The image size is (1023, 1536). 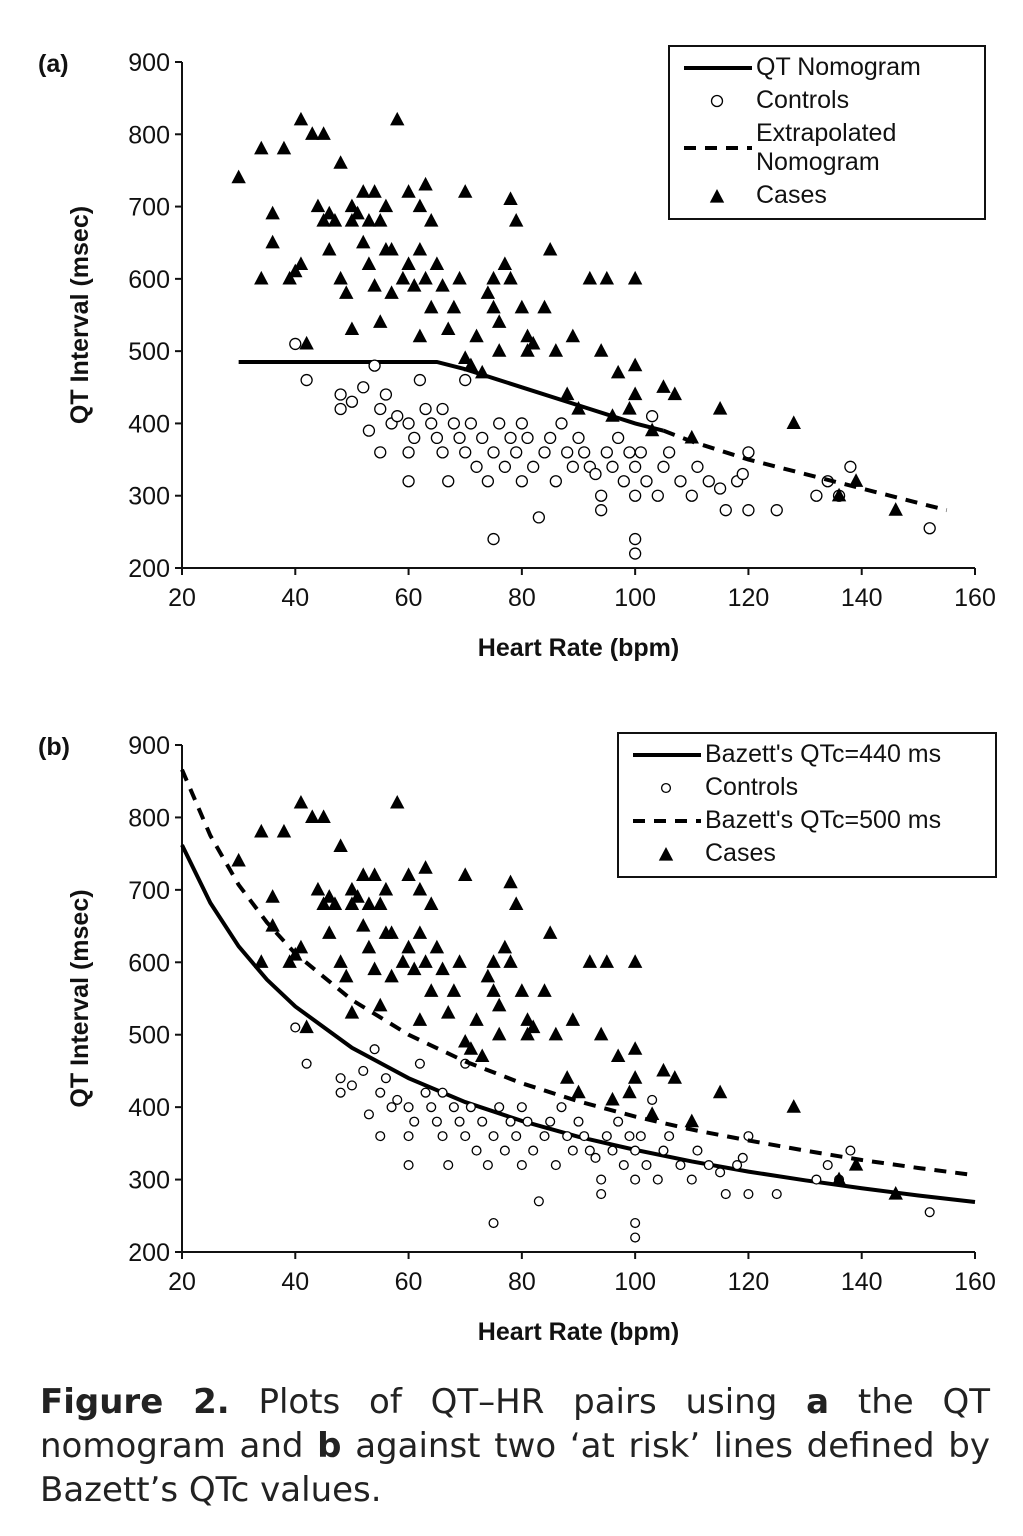 I want to click on y-tick-label: 500, so click(x=149, y=352).